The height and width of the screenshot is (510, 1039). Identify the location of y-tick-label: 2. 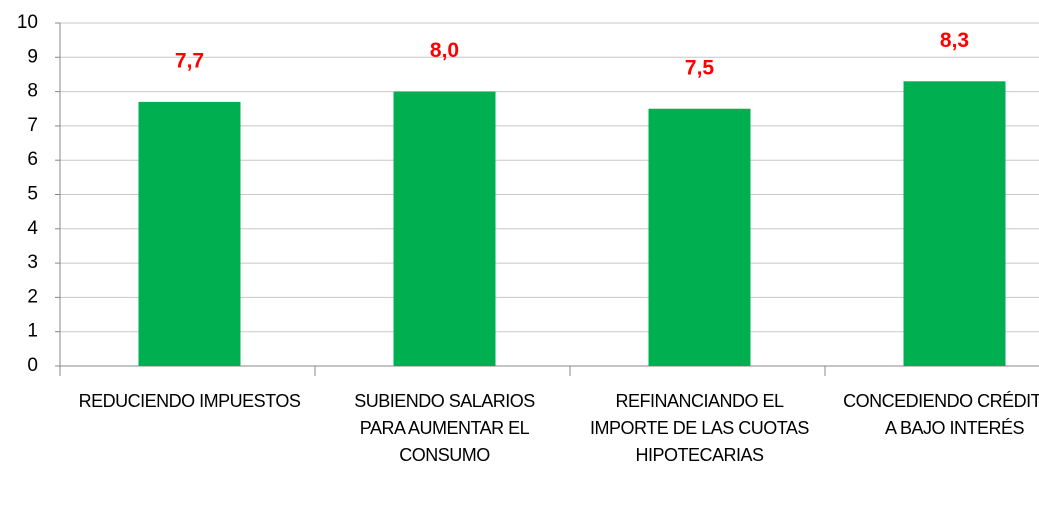
(32, 296).